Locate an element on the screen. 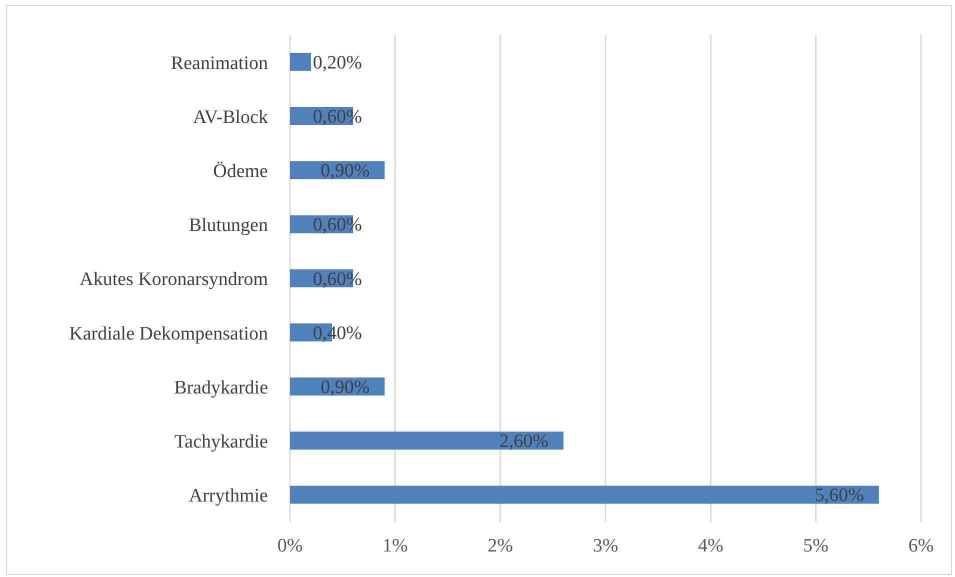 This screenshot has width=955, height=577. data-label: 5,60% is located at coordinates (839, 495).